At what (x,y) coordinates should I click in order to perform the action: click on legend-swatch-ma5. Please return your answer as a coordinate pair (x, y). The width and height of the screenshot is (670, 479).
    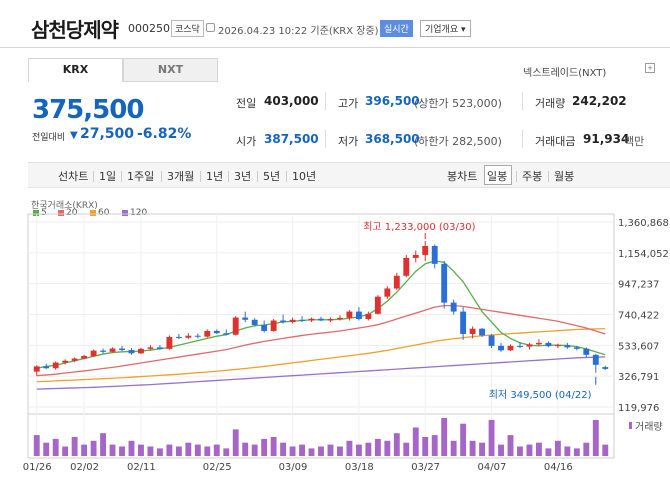
    Looking at the image, I should click on (36, 213).